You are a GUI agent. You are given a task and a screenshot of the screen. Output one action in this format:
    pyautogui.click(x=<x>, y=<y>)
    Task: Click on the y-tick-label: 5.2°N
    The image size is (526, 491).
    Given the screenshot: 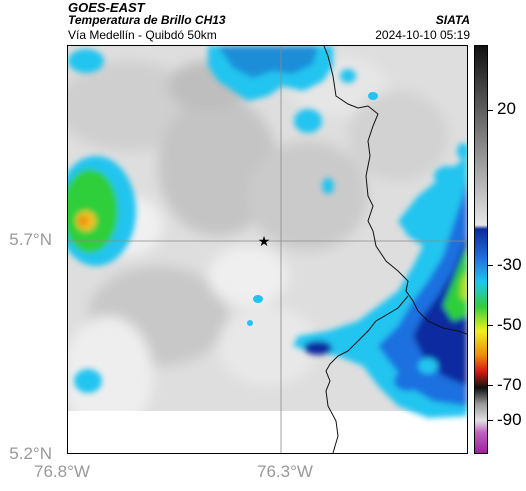 What is the action you would take?
    pyautogui.click(x=30, y=453)
    